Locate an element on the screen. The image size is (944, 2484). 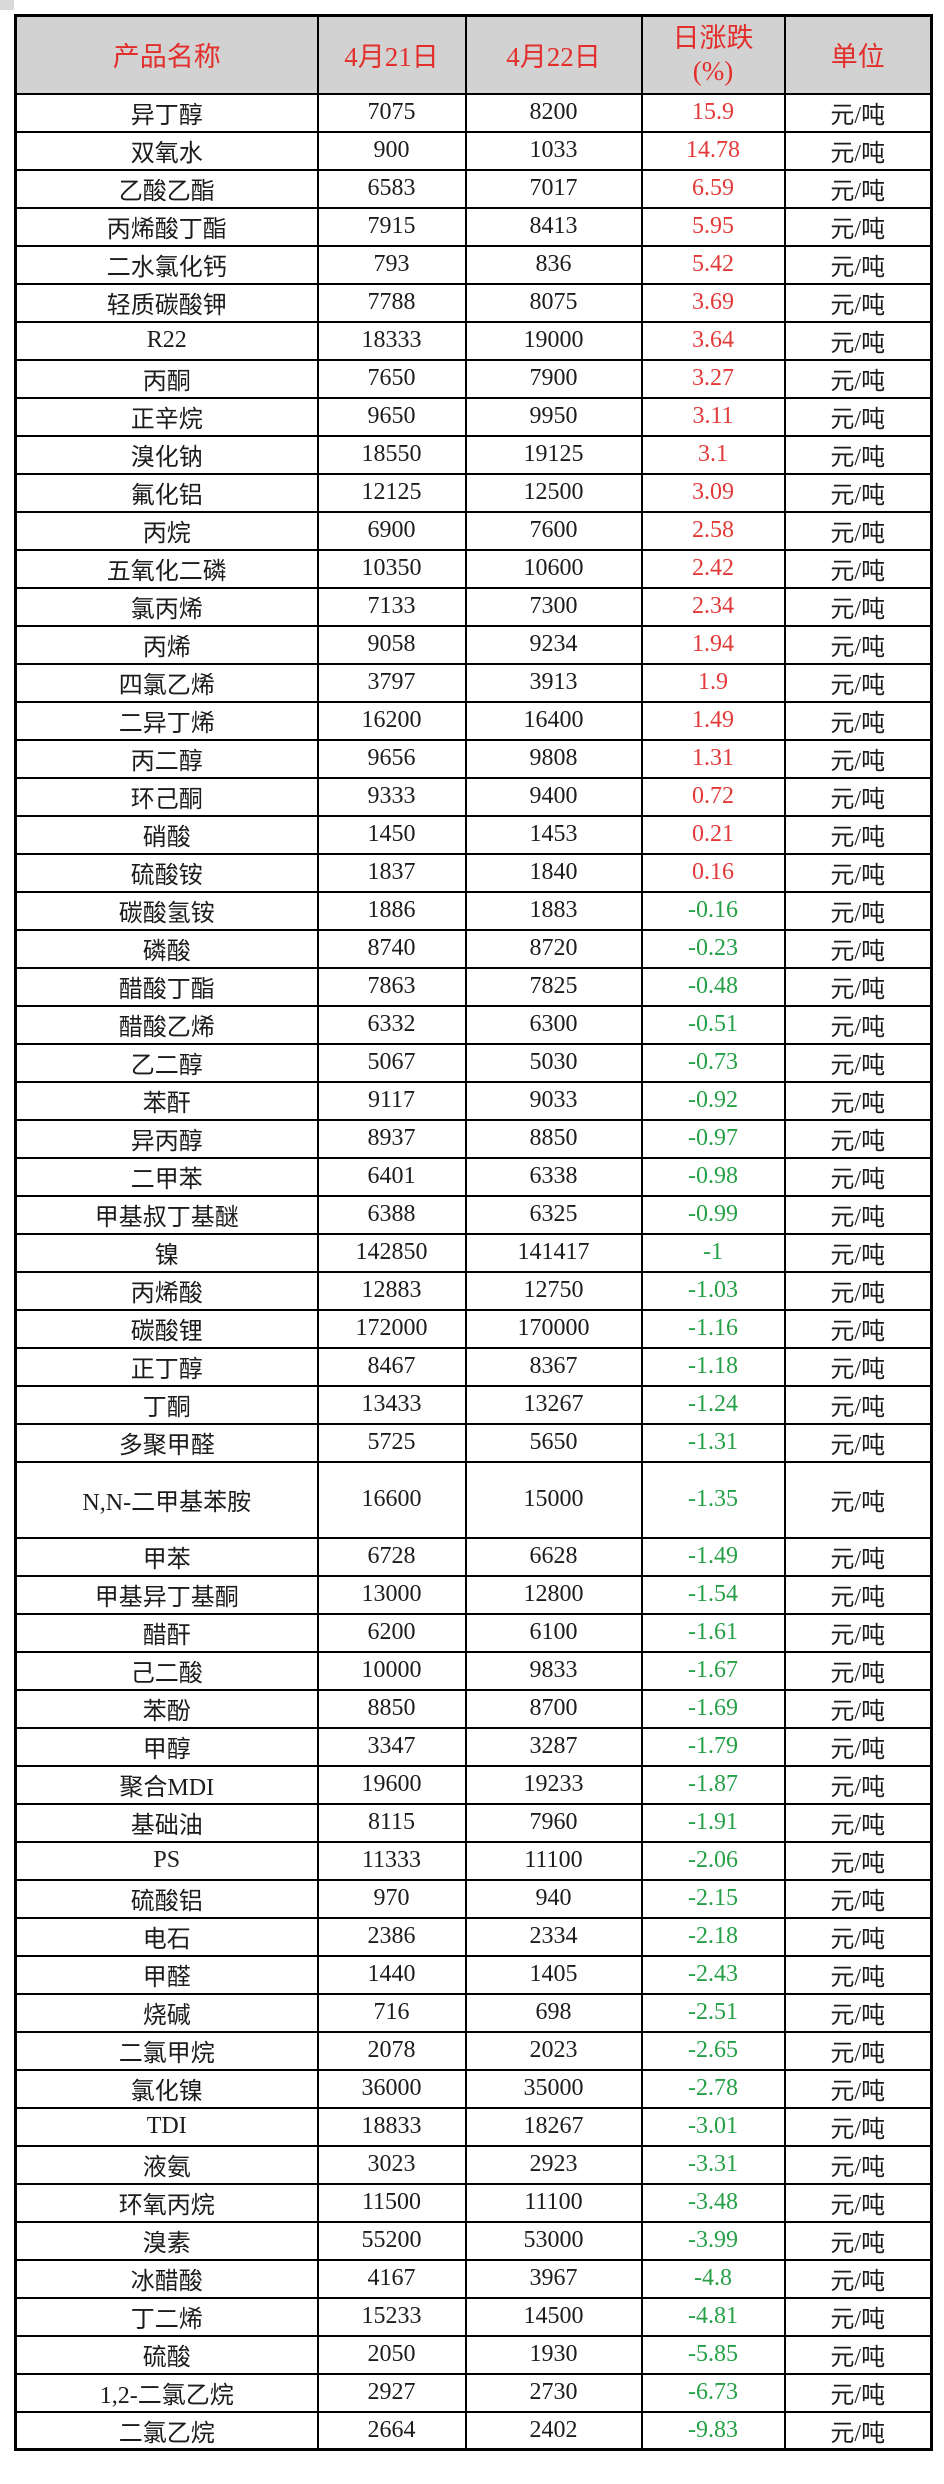
price-apr21-cell: 18550 is located at coordinates (391, 454).